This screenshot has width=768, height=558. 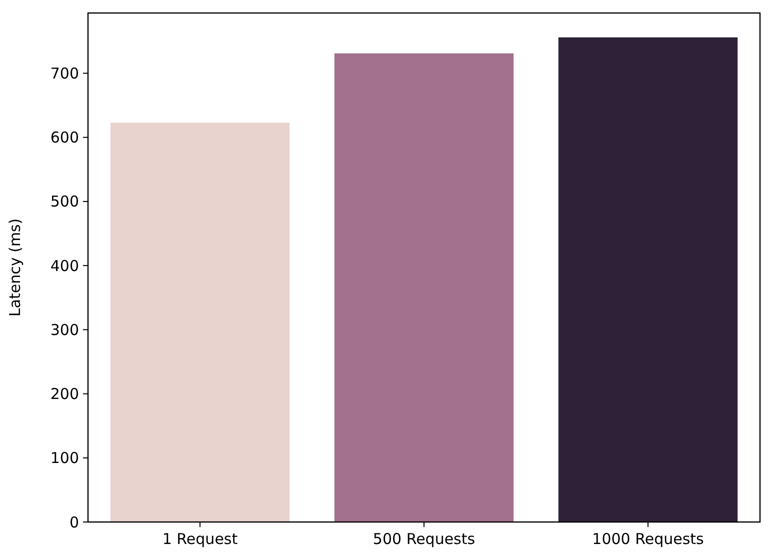 I want to click on x-tick-label: 1000 Requests, so click(x=648, y=539).